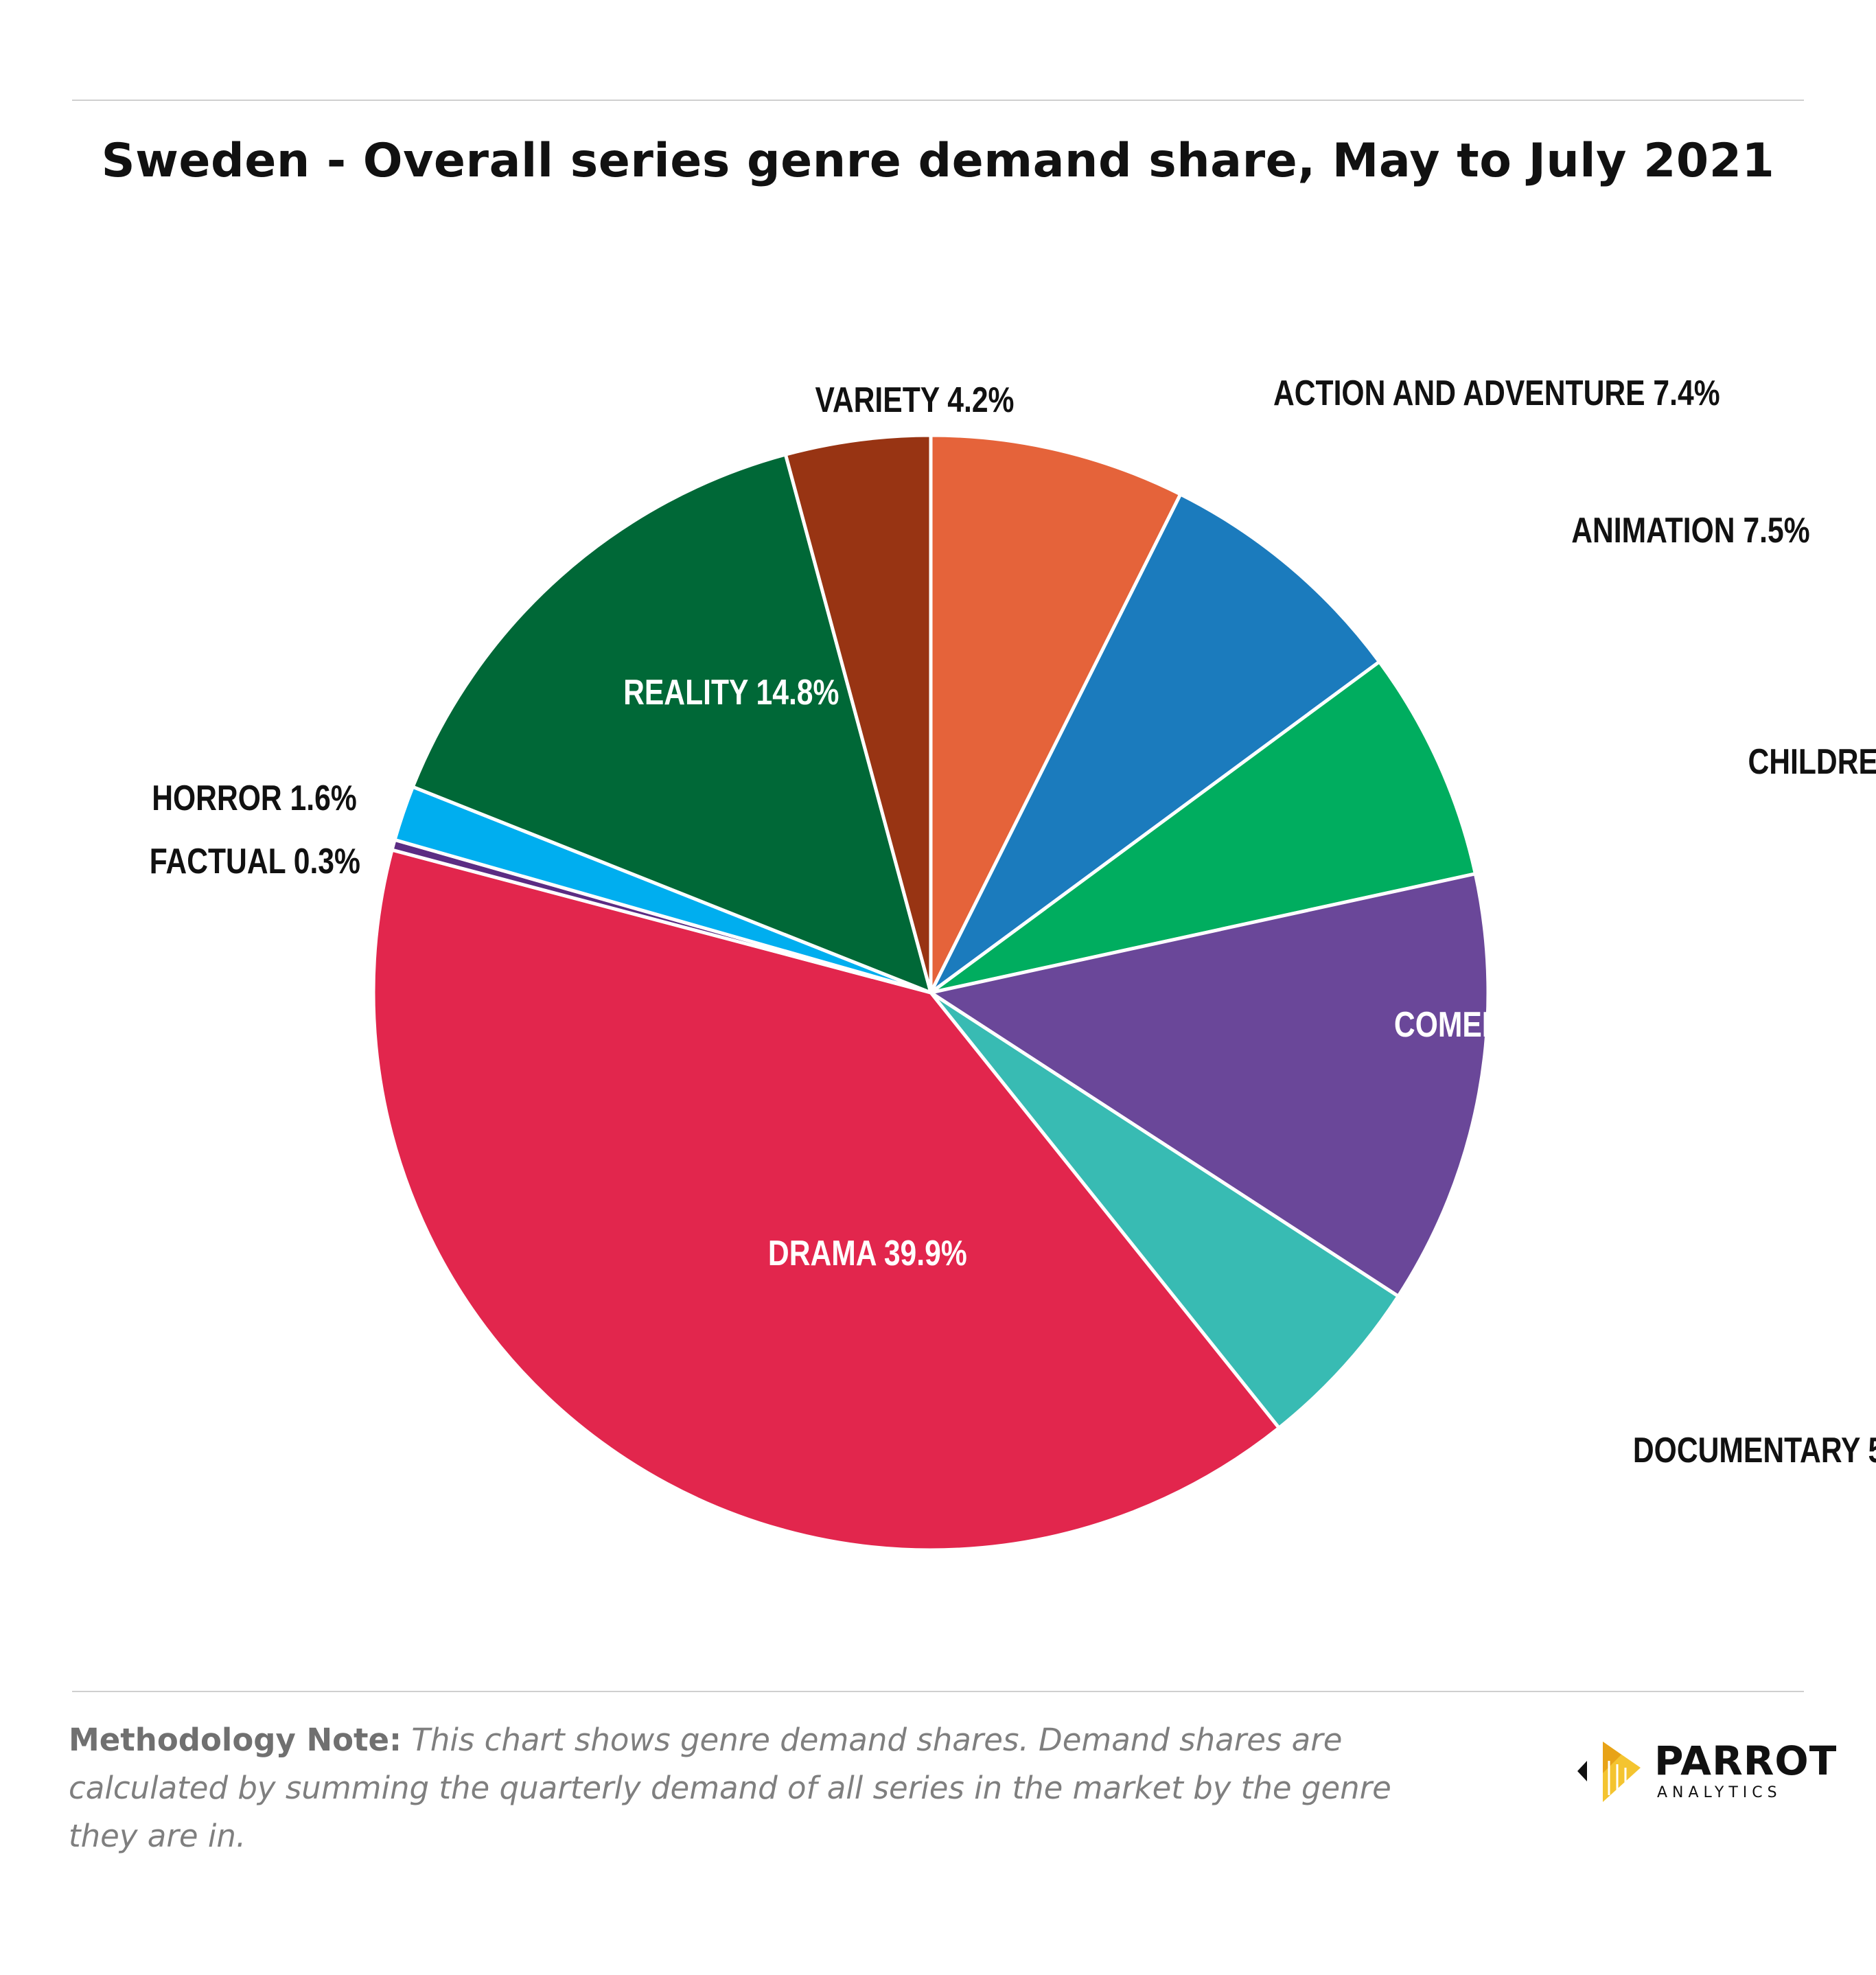 The image size is (1876, 1975). What do you see at coordinates (1690, 531) in the screenshot?
I see `slice-label-animation: ANIMATION 7.5%` at bounding box center [1690, 531].